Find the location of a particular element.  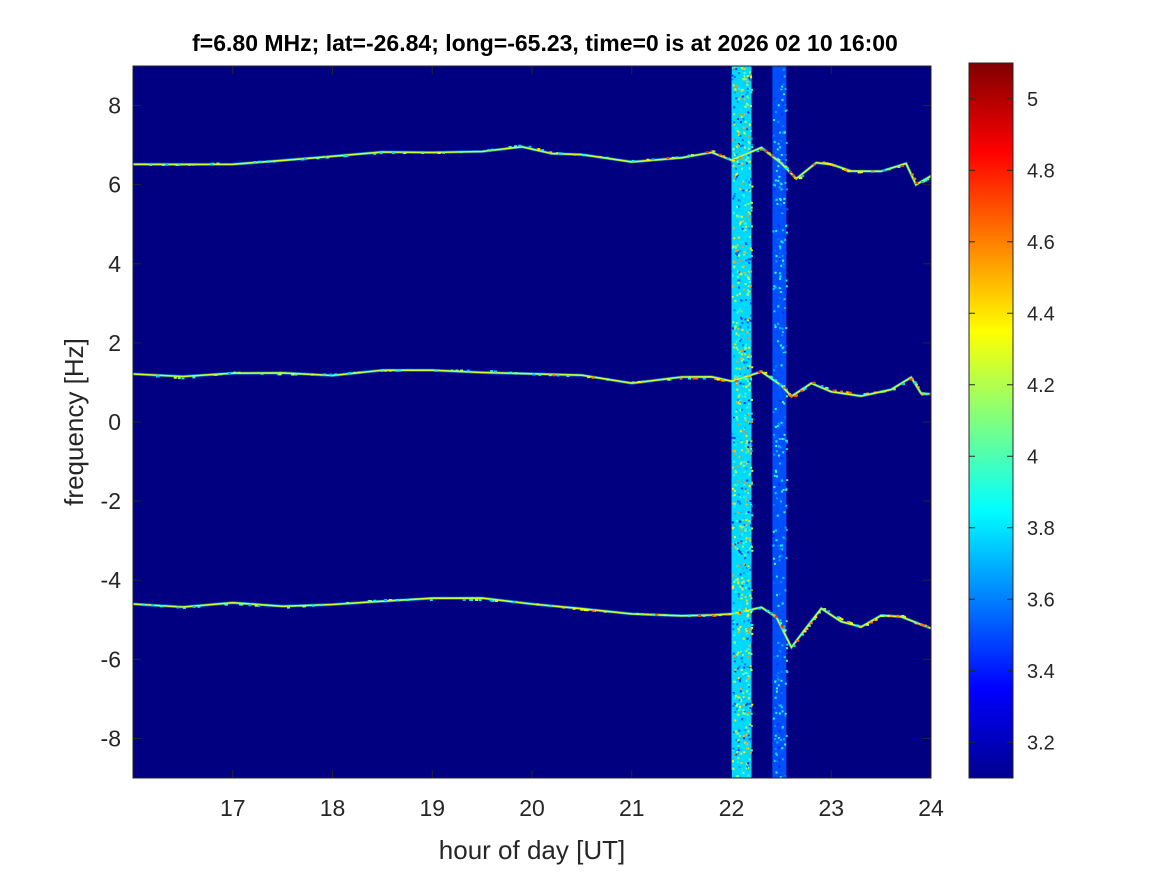

y-tick-label: 8 is located at coordinates (114, 106).